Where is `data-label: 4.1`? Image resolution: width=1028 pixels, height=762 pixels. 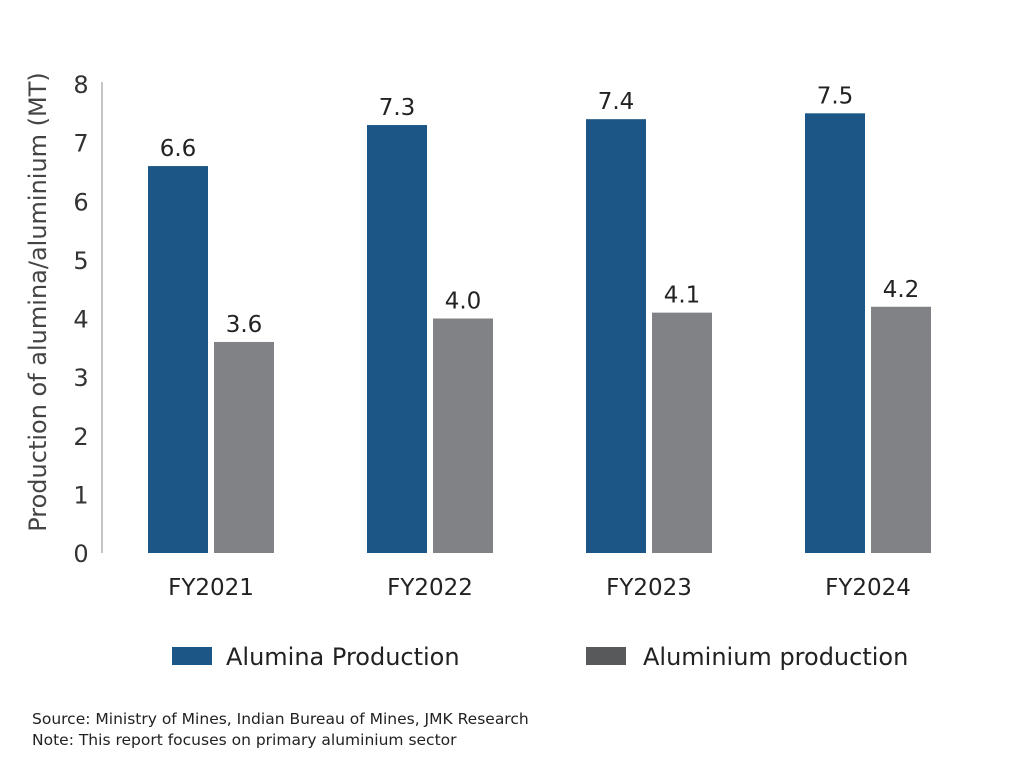
data-label: 4.1 is located at coordinates (682, 296).